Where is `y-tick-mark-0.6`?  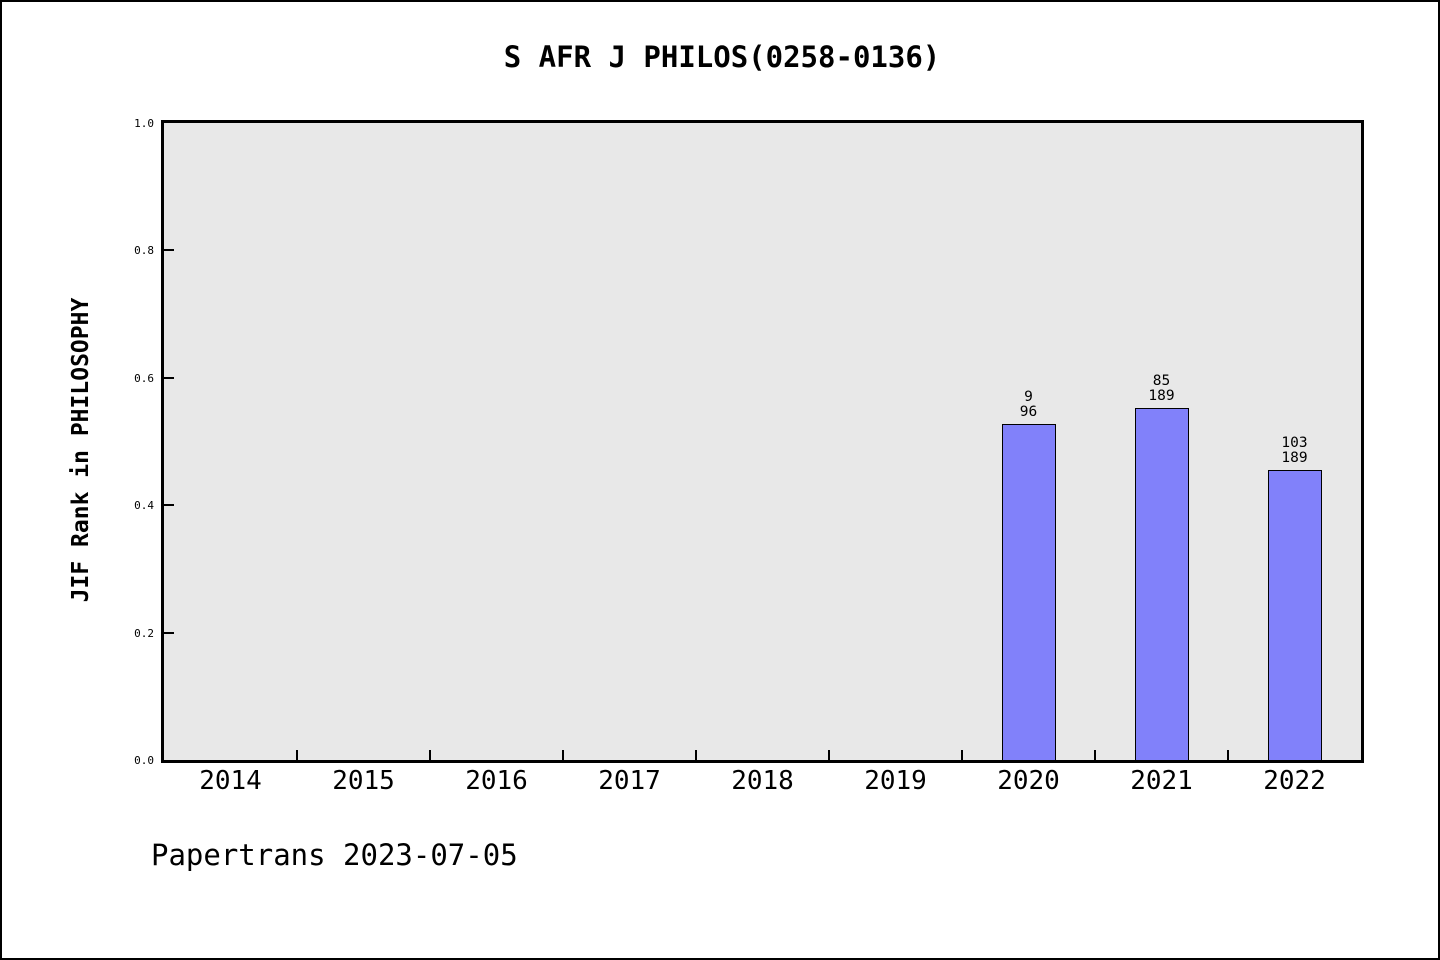
y-tick-mark-0.6 is located at coordinates (169, 377).